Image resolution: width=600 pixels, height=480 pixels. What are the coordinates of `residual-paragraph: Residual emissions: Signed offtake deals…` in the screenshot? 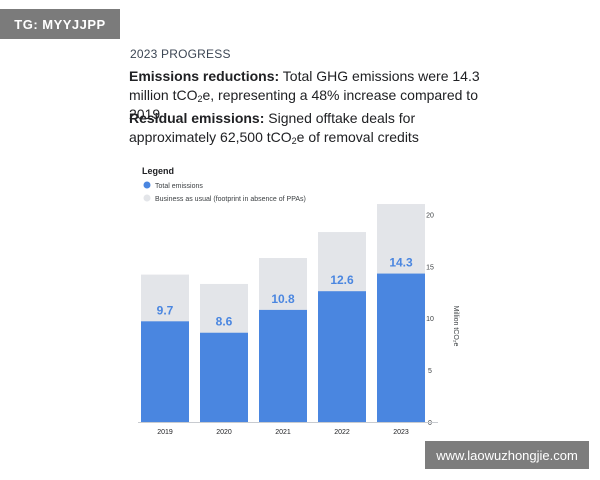 It's located at (314, 128).